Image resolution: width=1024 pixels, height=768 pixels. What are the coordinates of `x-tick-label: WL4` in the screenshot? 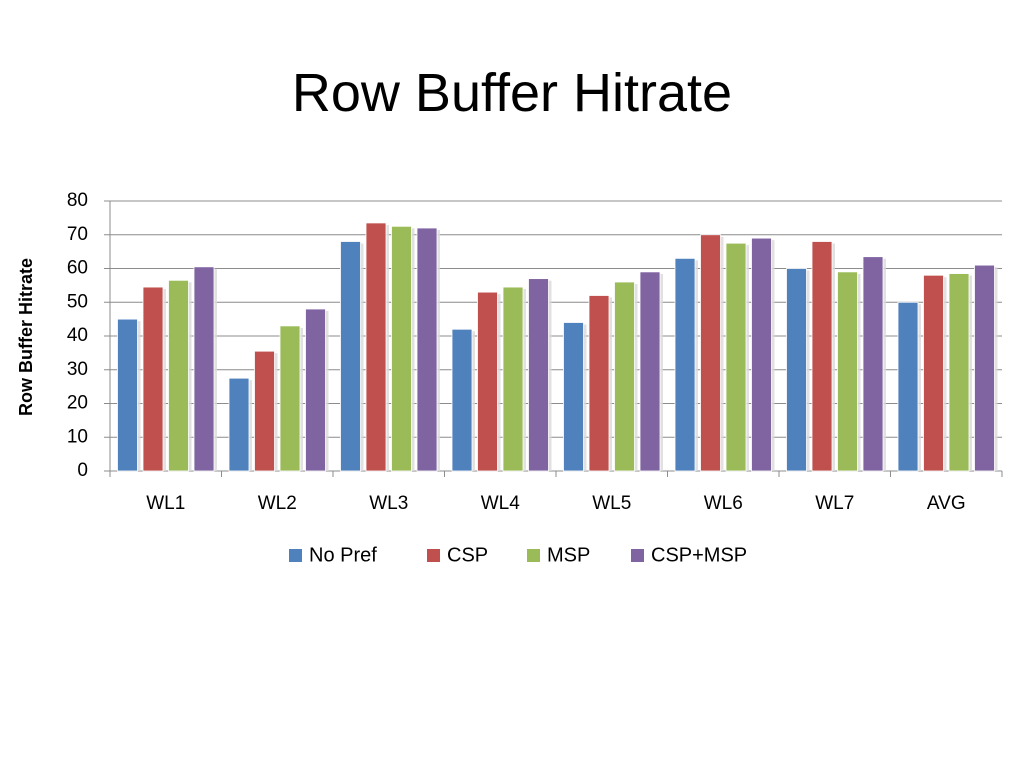 It's located at (501, 503).